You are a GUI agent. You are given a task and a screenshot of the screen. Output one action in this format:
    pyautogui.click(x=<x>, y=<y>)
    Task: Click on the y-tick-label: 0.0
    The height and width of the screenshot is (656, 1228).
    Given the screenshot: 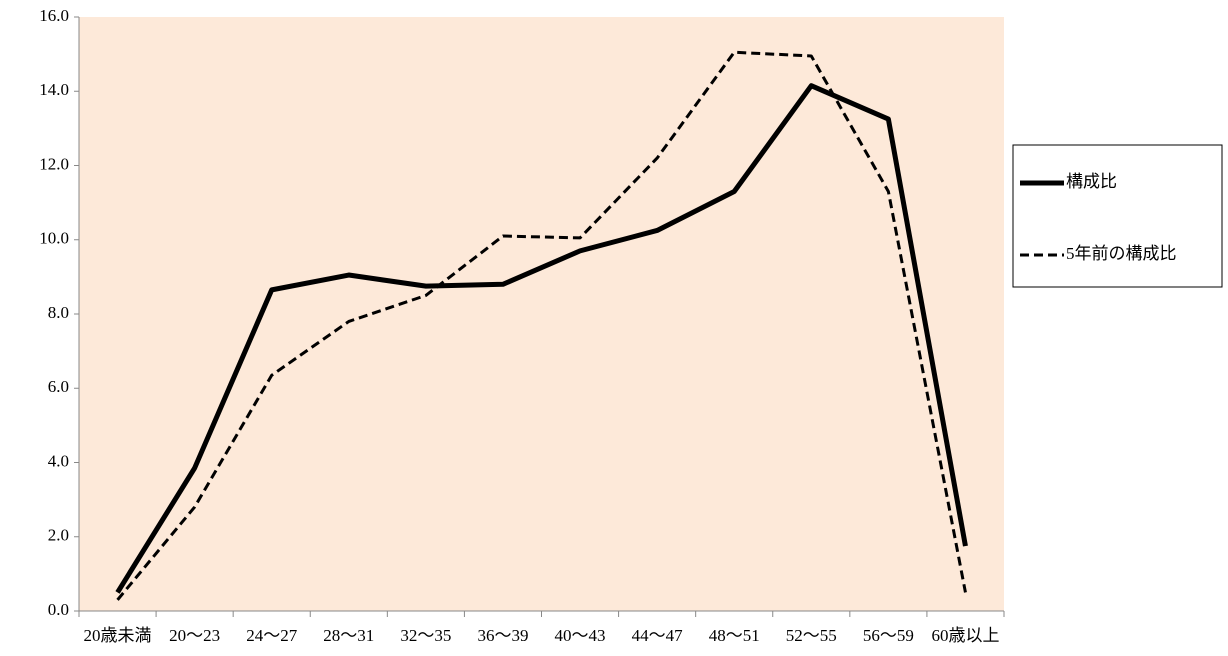 What is the action you would take?
    pyautogui.click(x=58, y=609)
    